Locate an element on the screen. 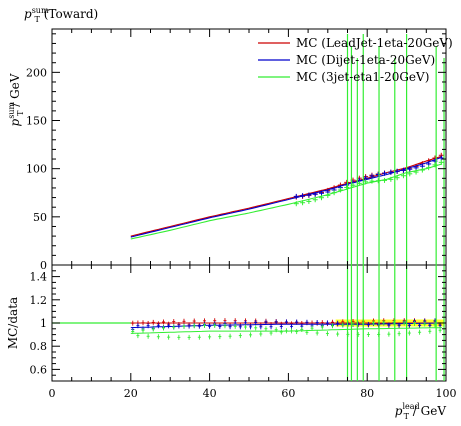  x-tick-label: 100 is located at coordinates (446, 393).